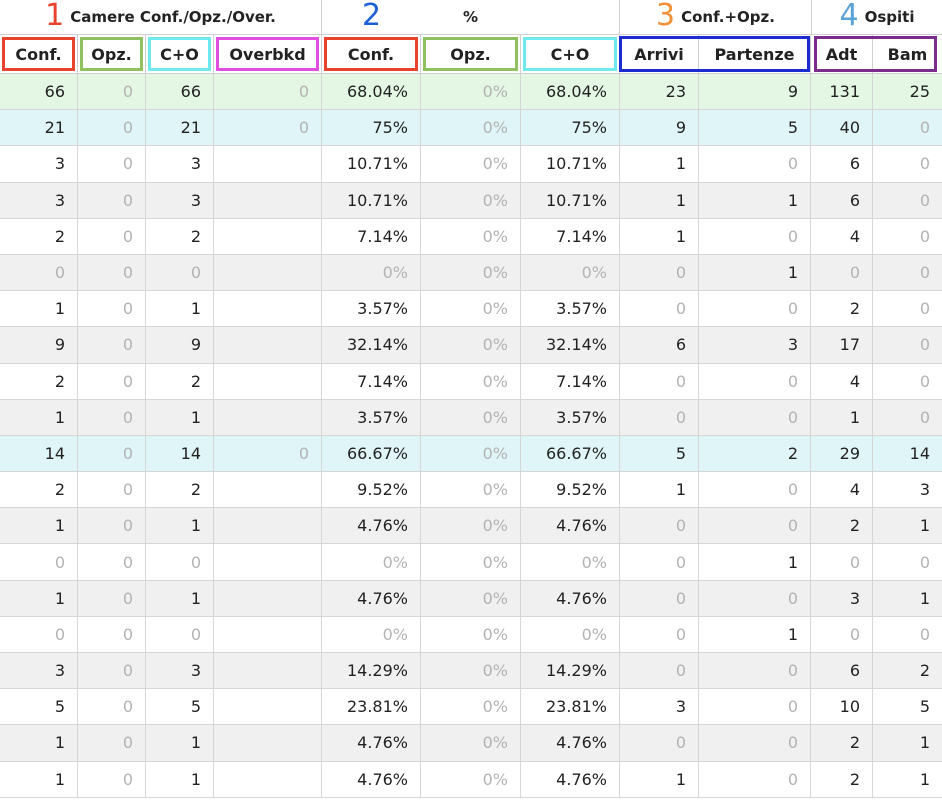 This screenshot has width=942, height=800. I want to click on table-cell-arrivi: 23, so click(659, 92).